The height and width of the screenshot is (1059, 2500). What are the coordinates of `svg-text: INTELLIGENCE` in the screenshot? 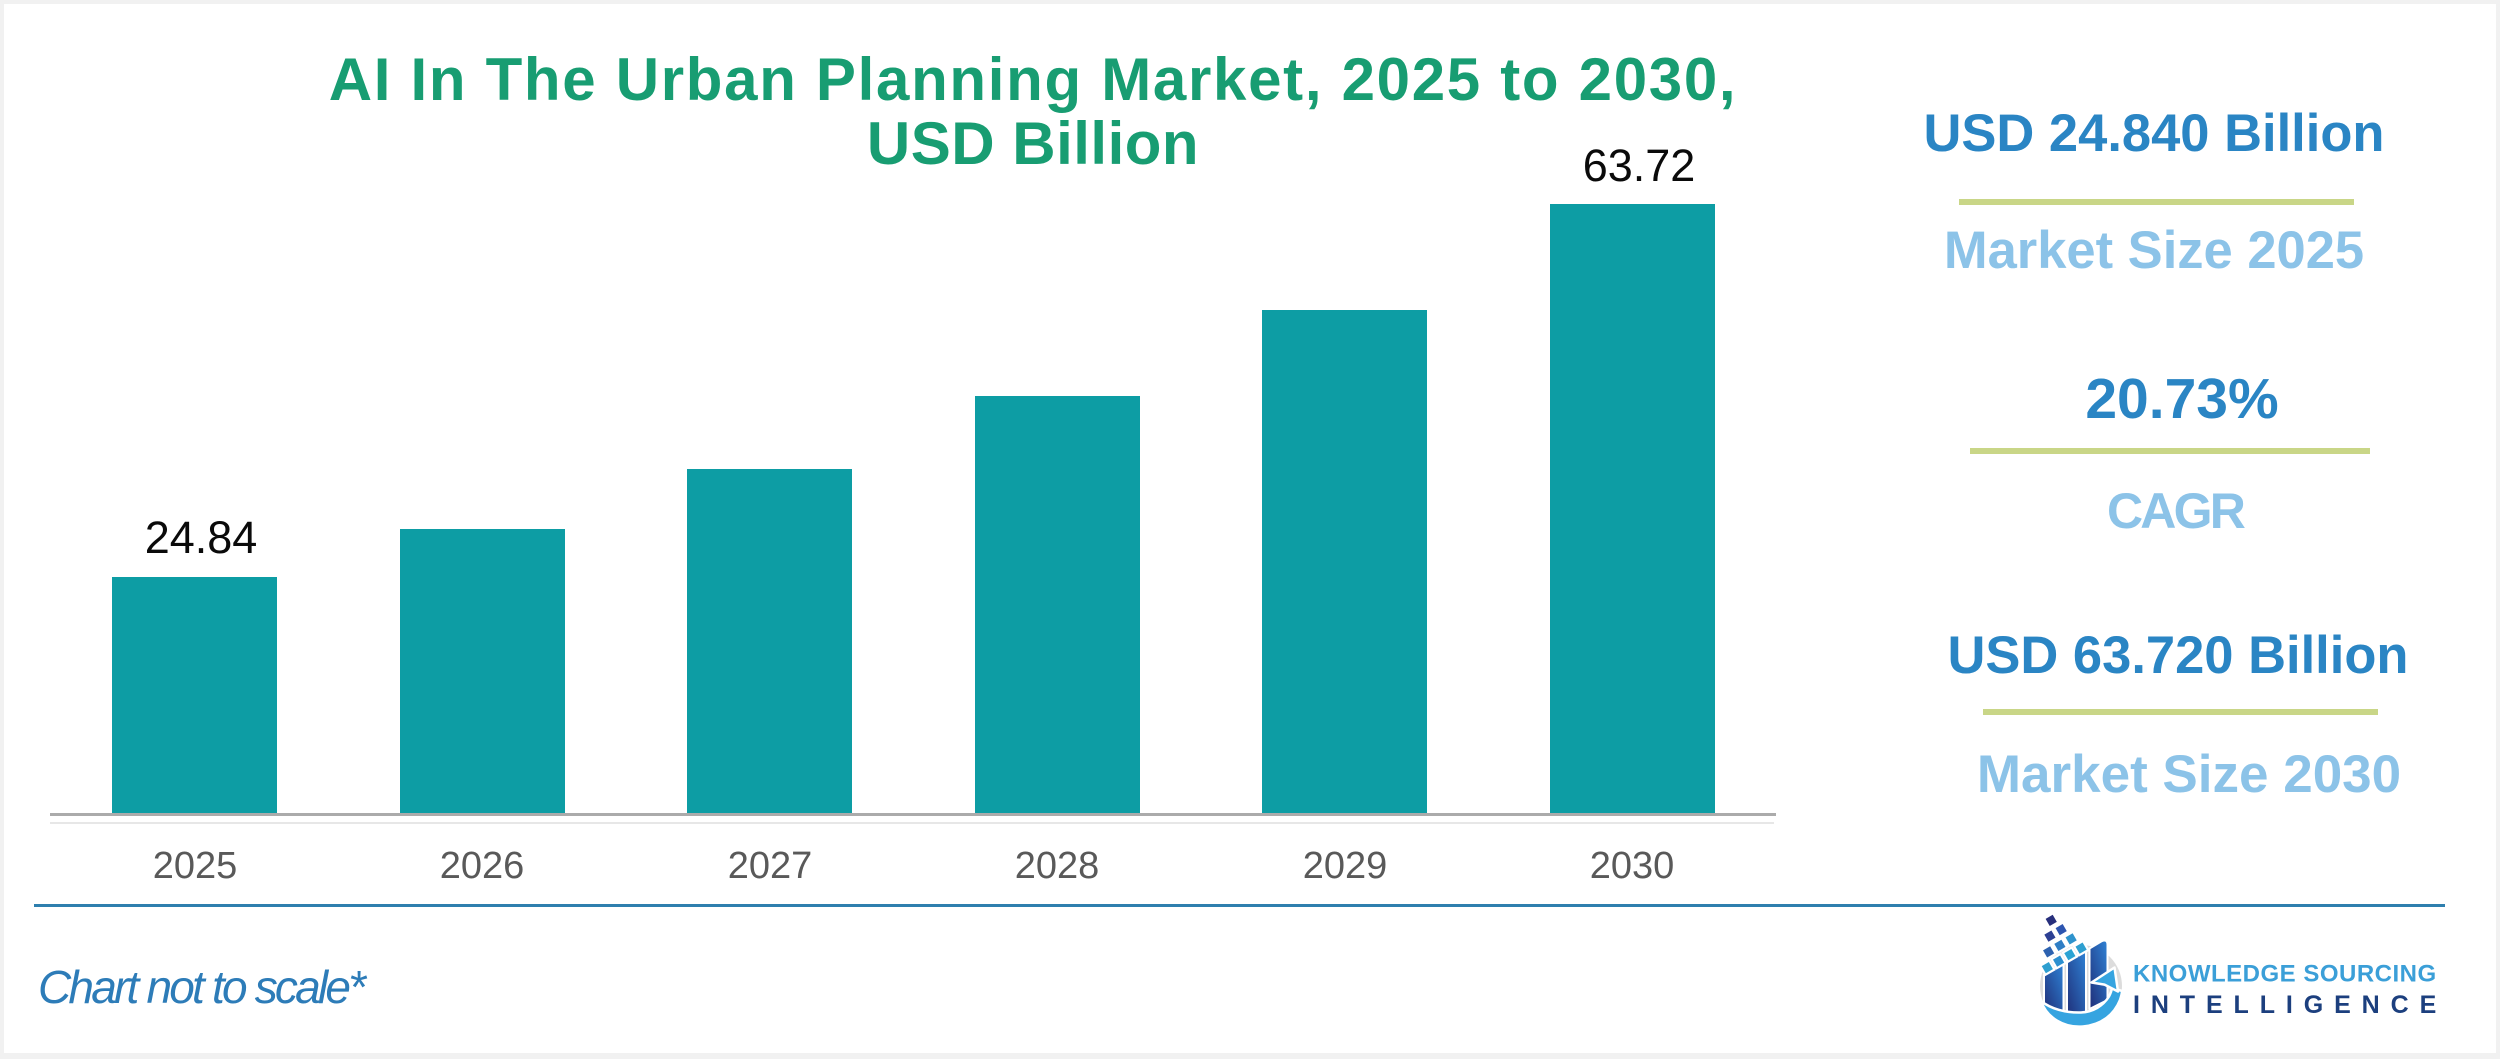 It's located at (2290, 1005).